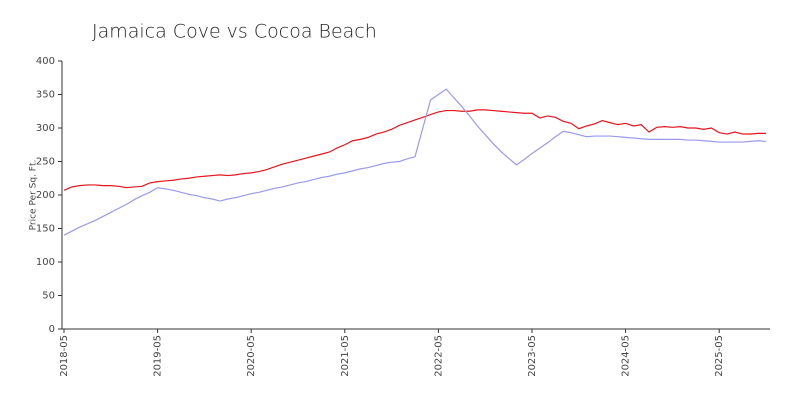  Describe the element at coordinates (45, 262) in the screenshot. I see `y-tick-label: 100` at that location.